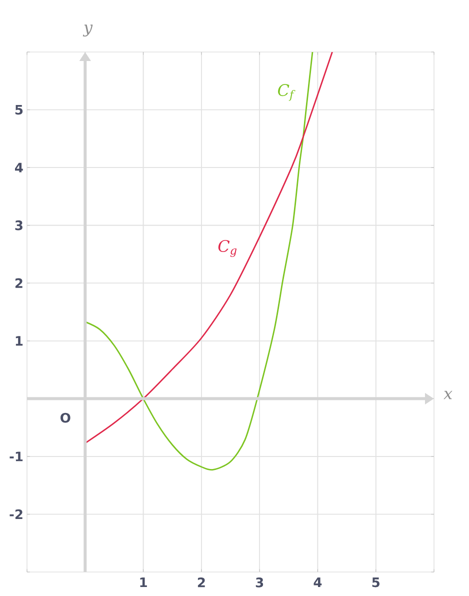 The height and width of the screenshot is (596, 469). Describe the element at coordinates (87, 30) in the screenshot. I see `y-axis-title: y` at that location.